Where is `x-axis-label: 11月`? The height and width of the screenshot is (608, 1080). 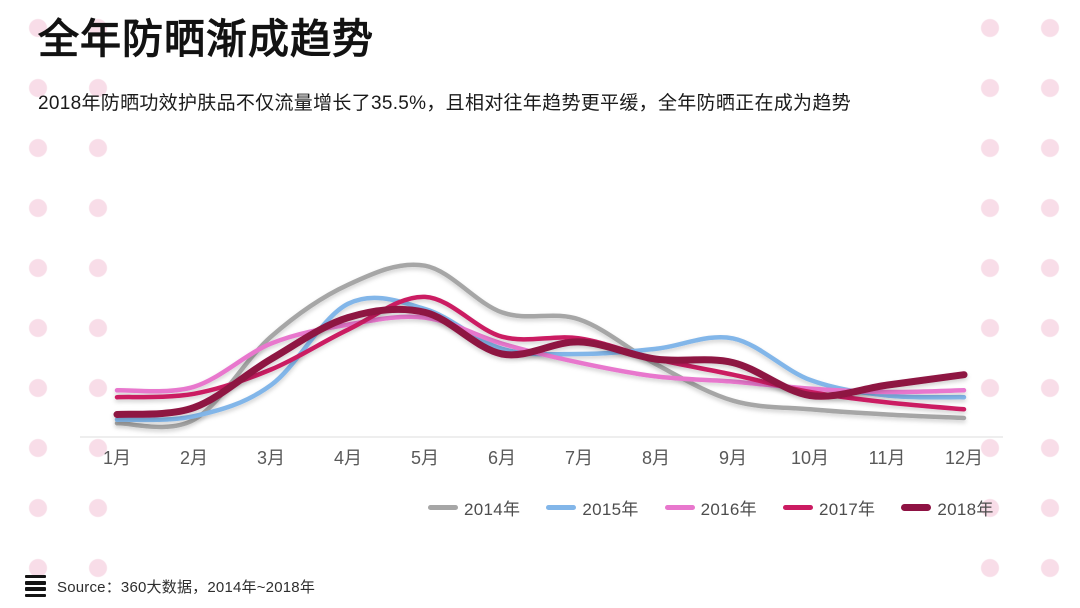
x-axis-label: 11月 is located at coordinates (887, 458).